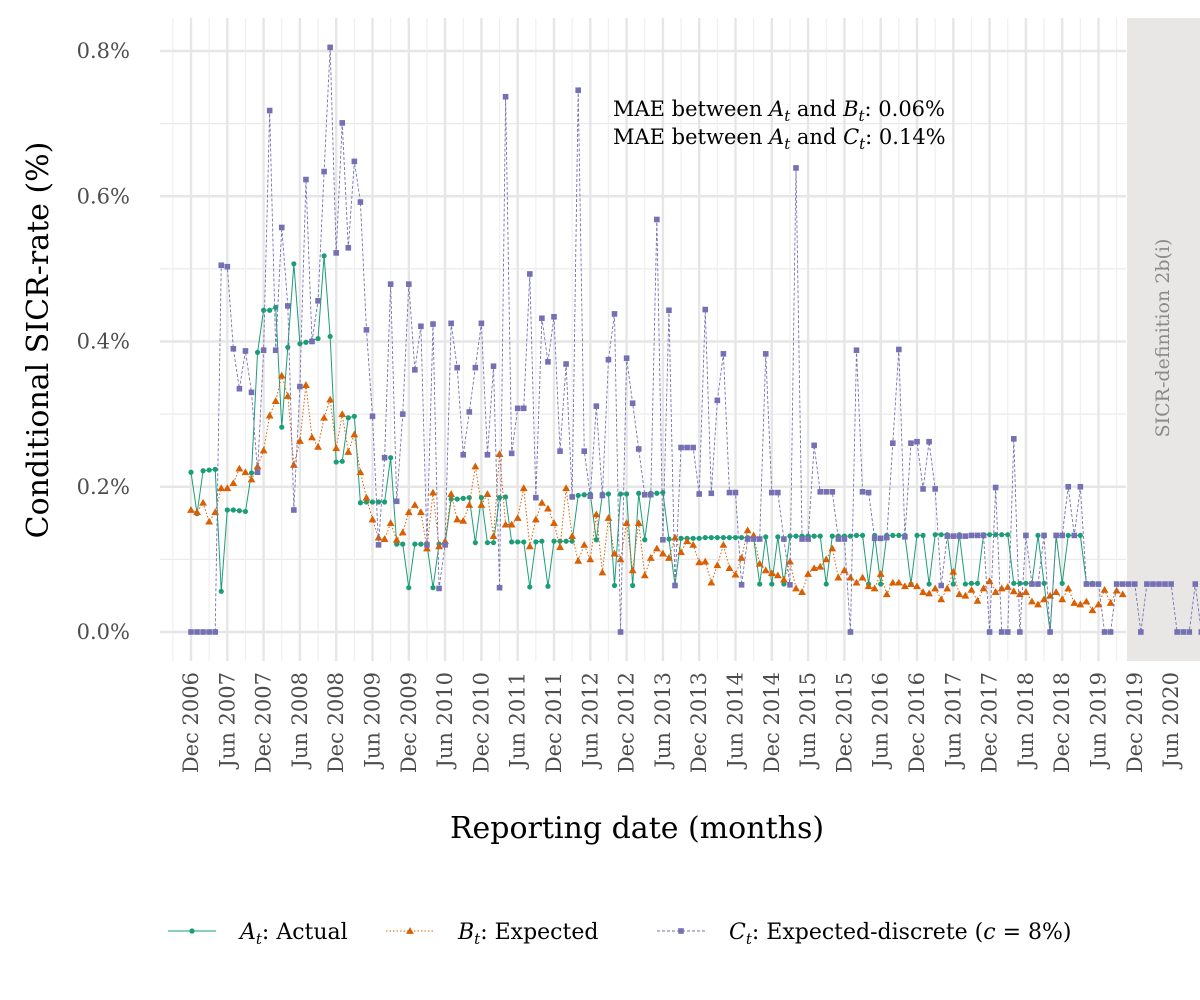 This screenshot has width=1200, height=1000. I want to click on x-tick-label: Jun 2018, so click(1026, 721).